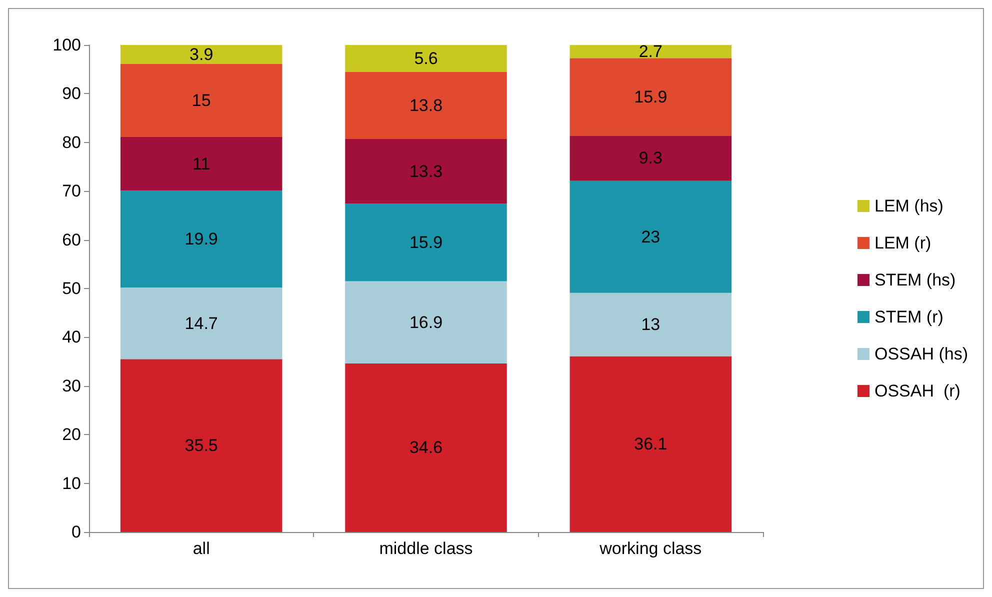 The width and height of the screenshot is (992, 597). I want to click on data-label: 13.3, so click(426, 171).